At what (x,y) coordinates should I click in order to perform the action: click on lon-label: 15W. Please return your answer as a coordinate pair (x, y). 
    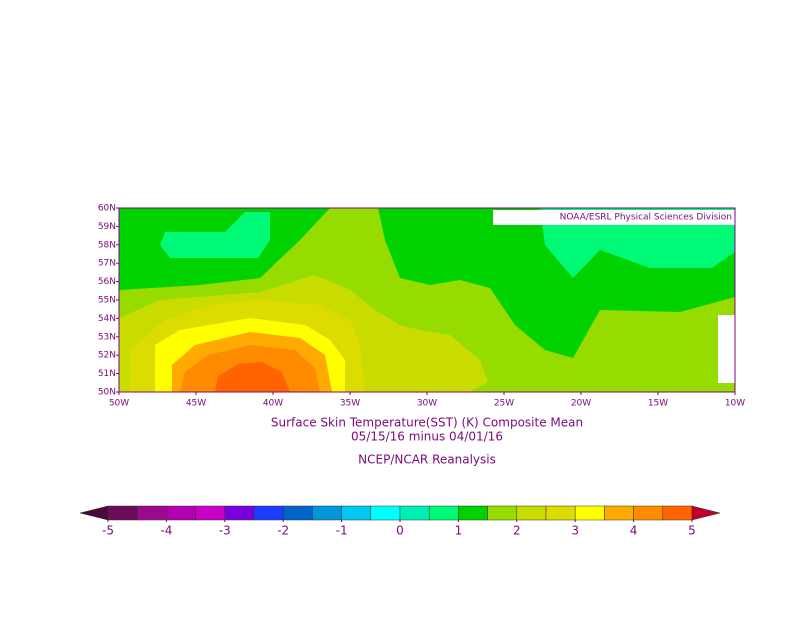
    Looking at the image, I should click on (658, 404).